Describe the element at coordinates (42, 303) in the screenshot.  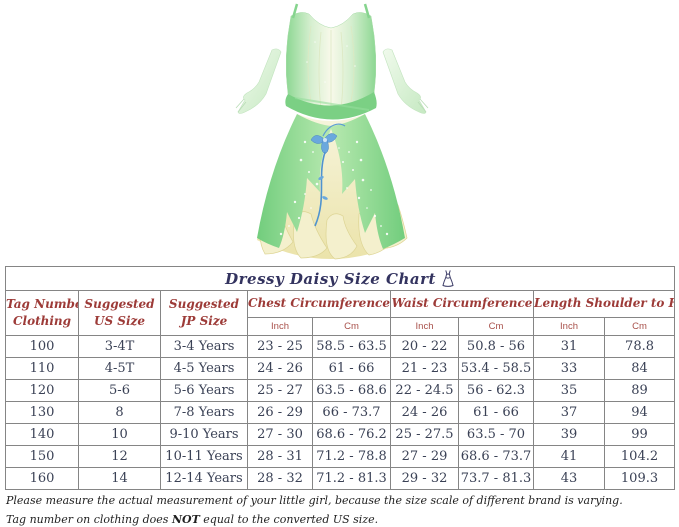
I see `col-header-line: Tag Number on` at that location.